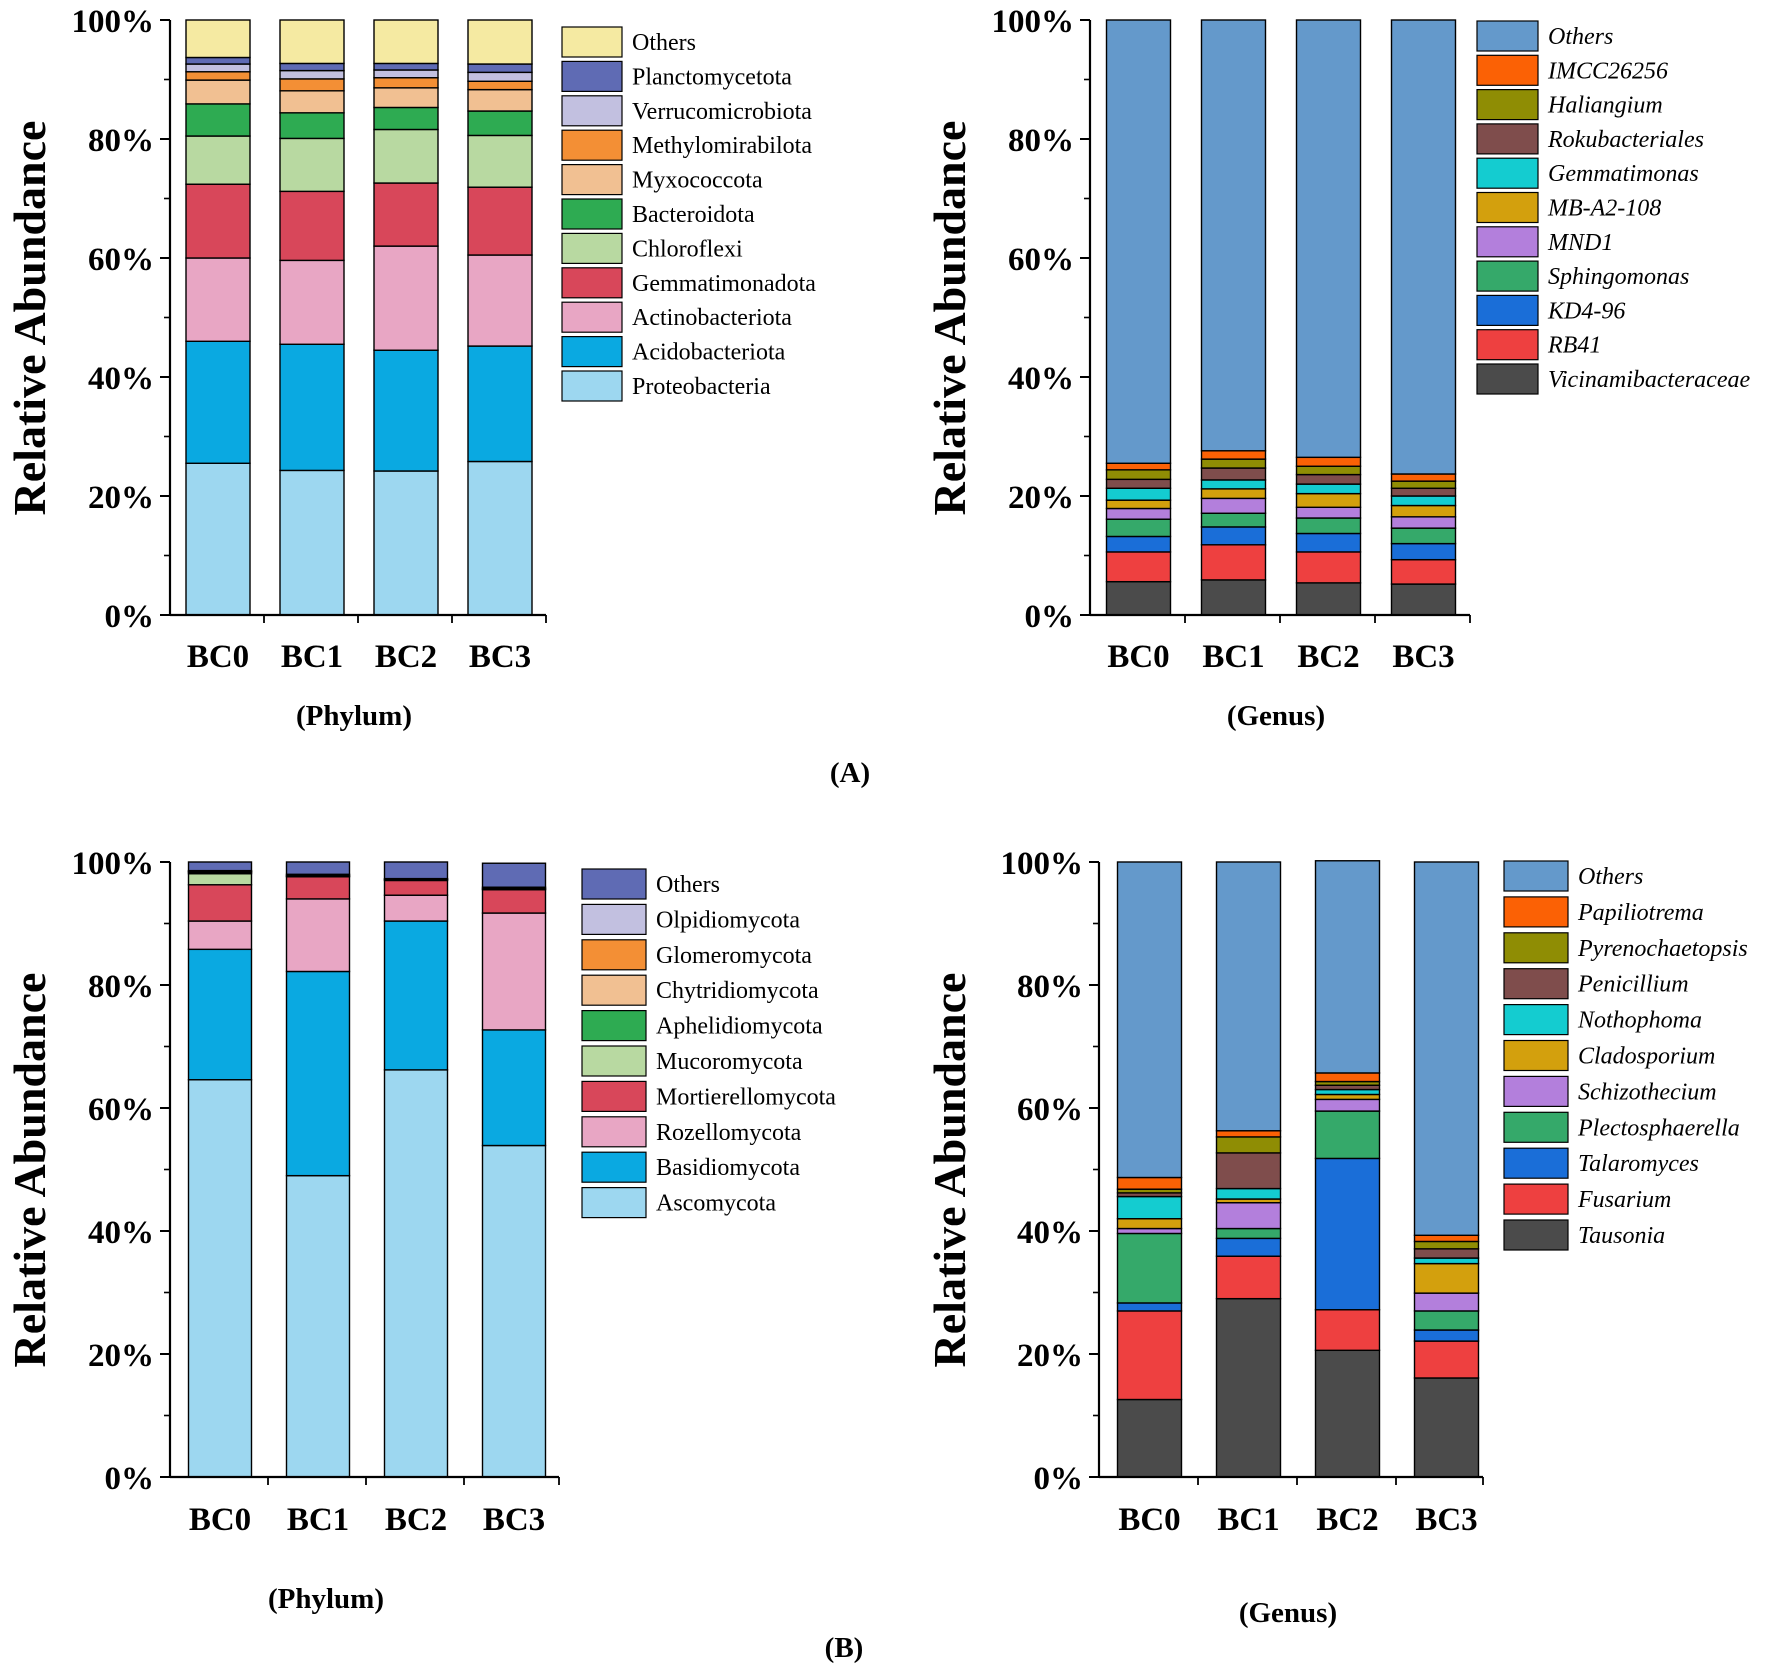 The image size is (1784, 1673). What do you see at coordinates (113, 22) in the screenshot?
I see `y-tick-label: 100%` at bounding box center [113, 22].